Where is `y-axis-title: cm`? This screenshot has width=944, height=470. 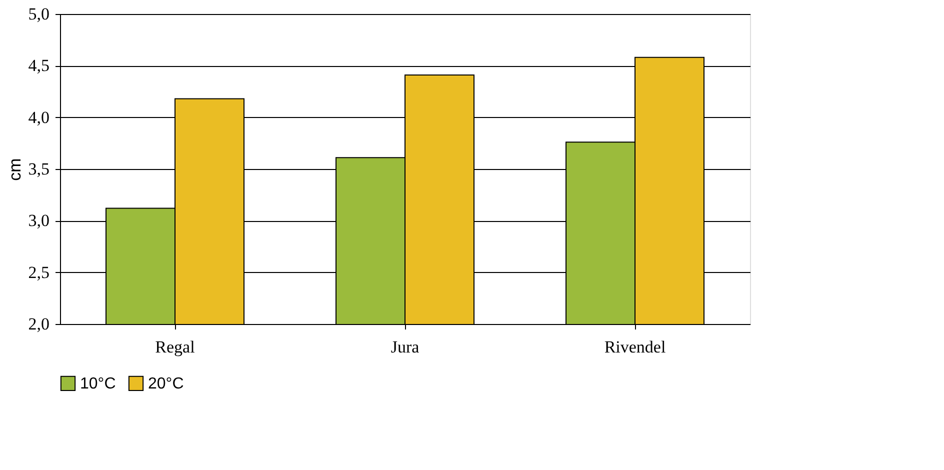 y-axis-title: cm is located at coordinates (14, 169).